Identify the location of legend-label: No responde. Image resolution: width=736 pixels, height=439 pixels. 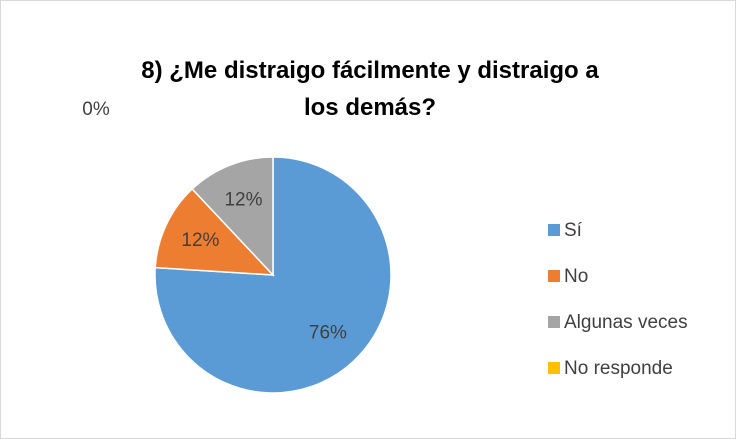
(618, 368).